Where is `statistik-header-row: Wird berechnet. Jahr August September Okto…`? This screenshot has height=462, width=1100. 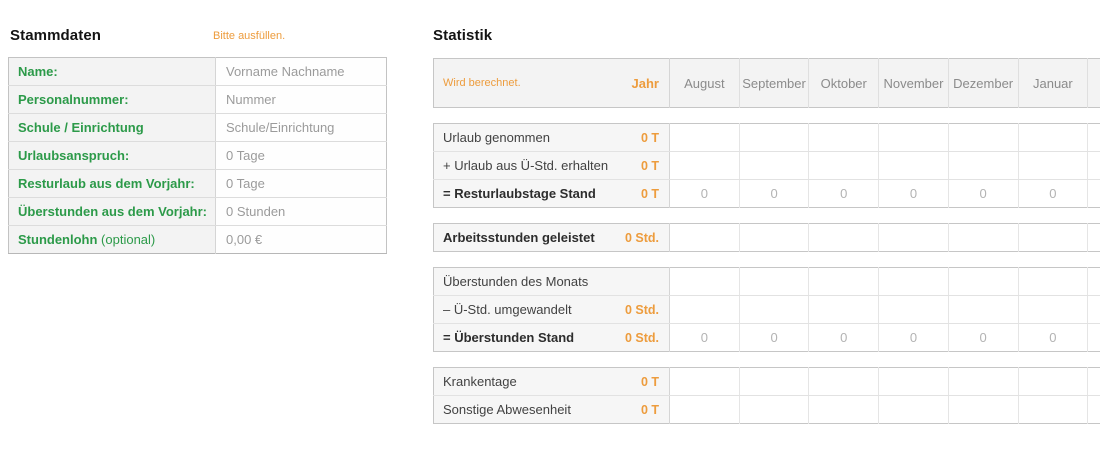
statistik-header-row: Wird berechnet. Jahr August September Okto… is located at coordinates (766, 83).